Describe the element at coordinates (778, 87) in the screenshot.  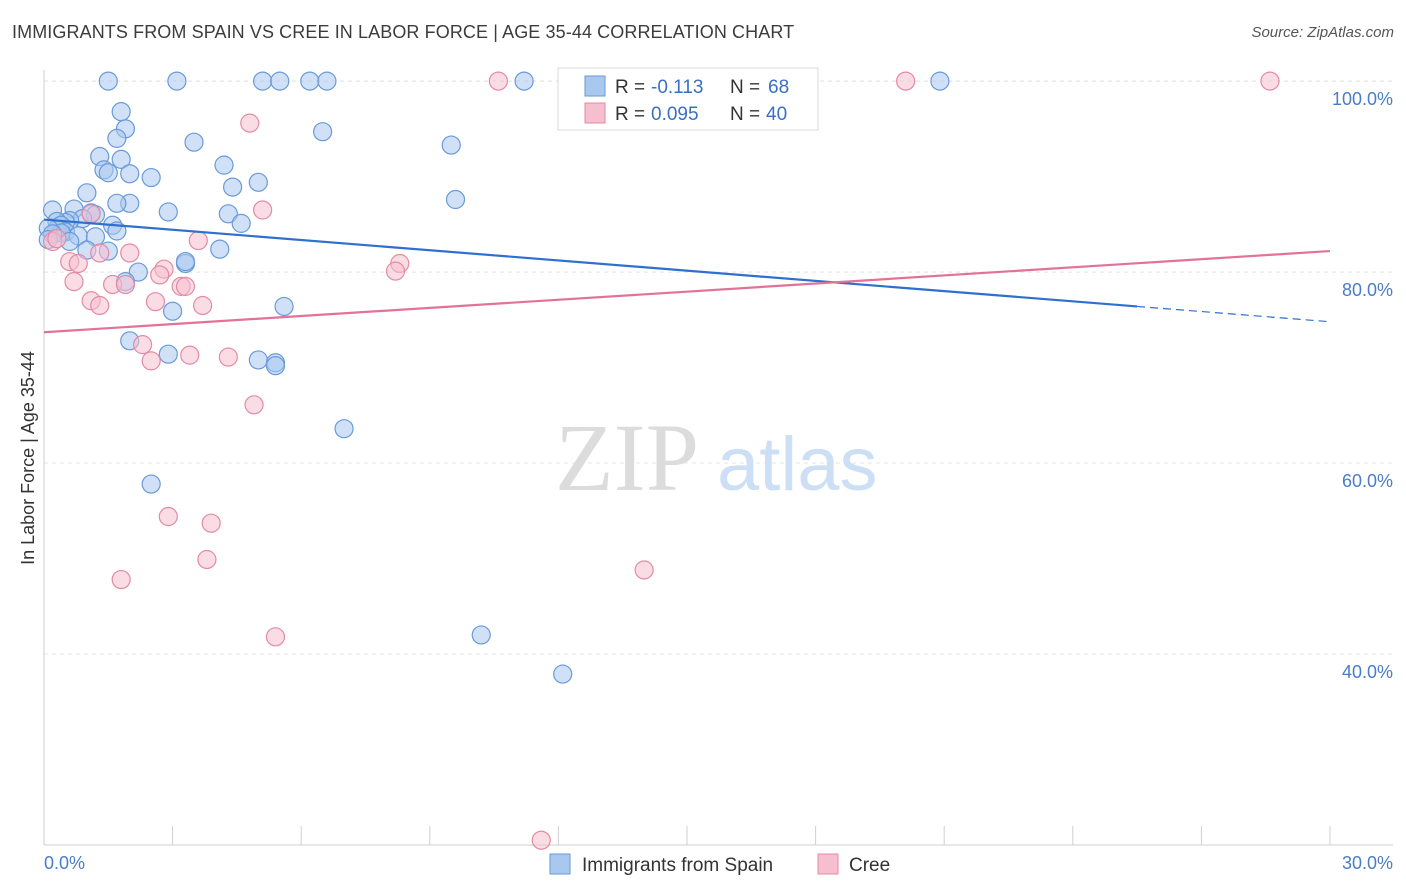
I see `legend-n-value-1: 68` at that location.